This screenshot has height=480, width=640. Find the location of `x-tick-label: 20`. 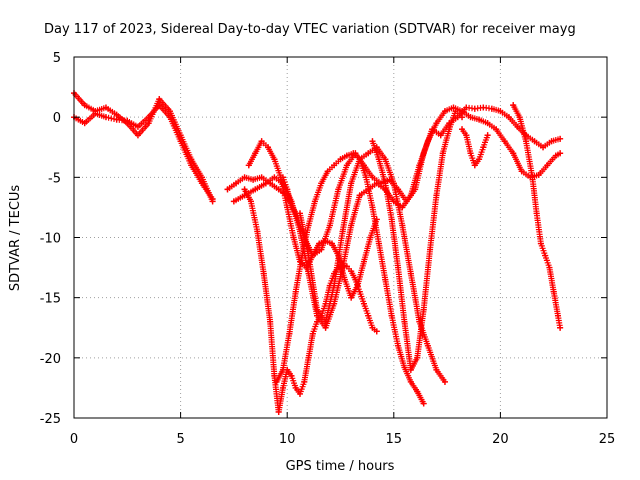

x-tick-label: 20 is located at coordinates (500, 439).